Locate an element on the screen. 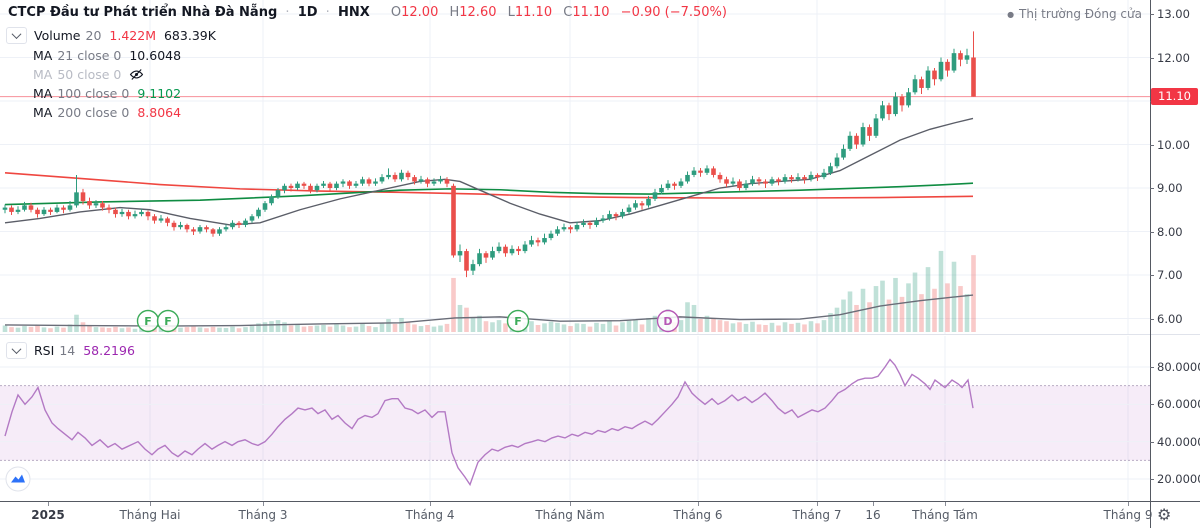  provider-logo is located at coordinates (18, 481).